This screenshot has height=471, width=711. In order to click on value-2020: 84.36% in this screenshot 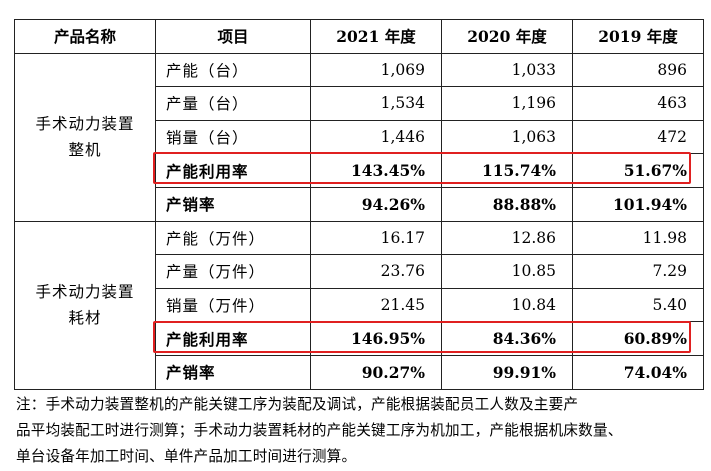, I will do `click(507, 338)`.